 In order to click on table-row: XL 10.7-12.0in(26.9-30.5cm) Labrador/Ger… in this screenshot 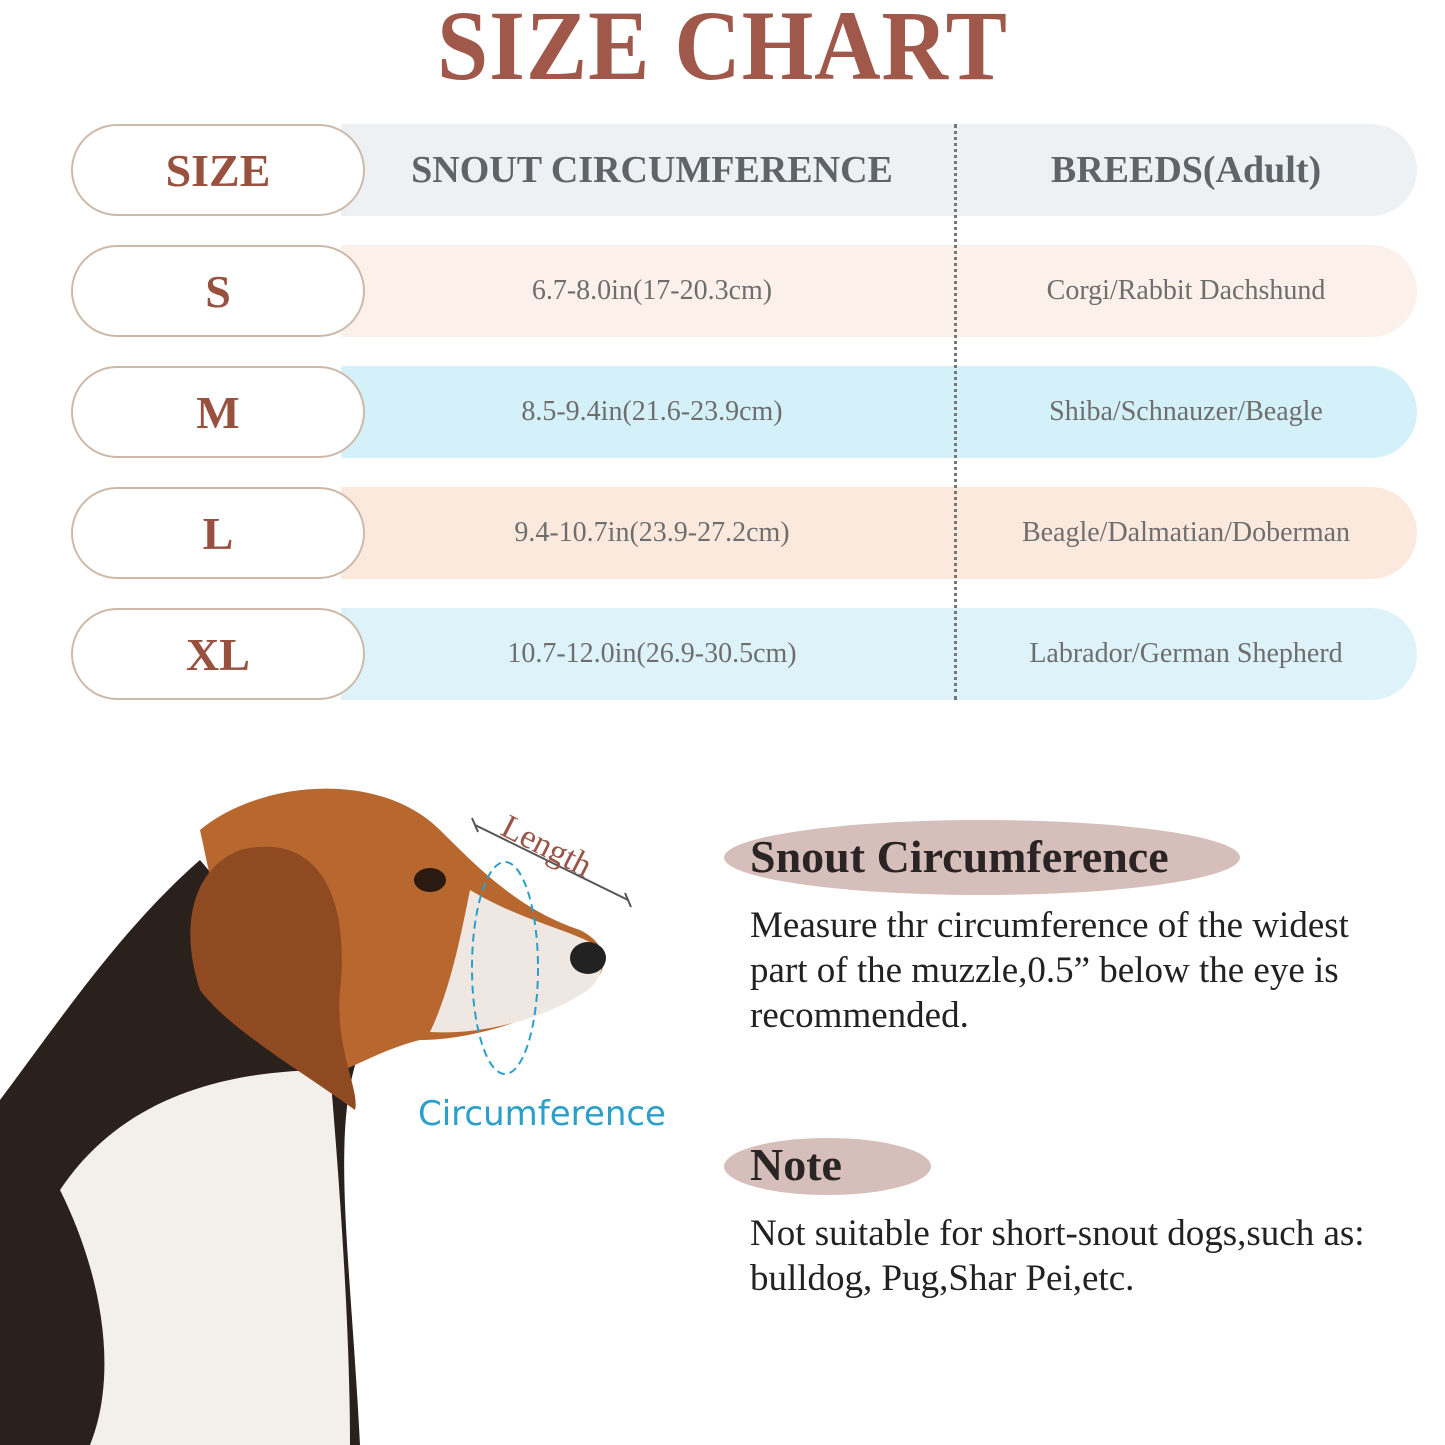, I will do `click(744, 654)`.